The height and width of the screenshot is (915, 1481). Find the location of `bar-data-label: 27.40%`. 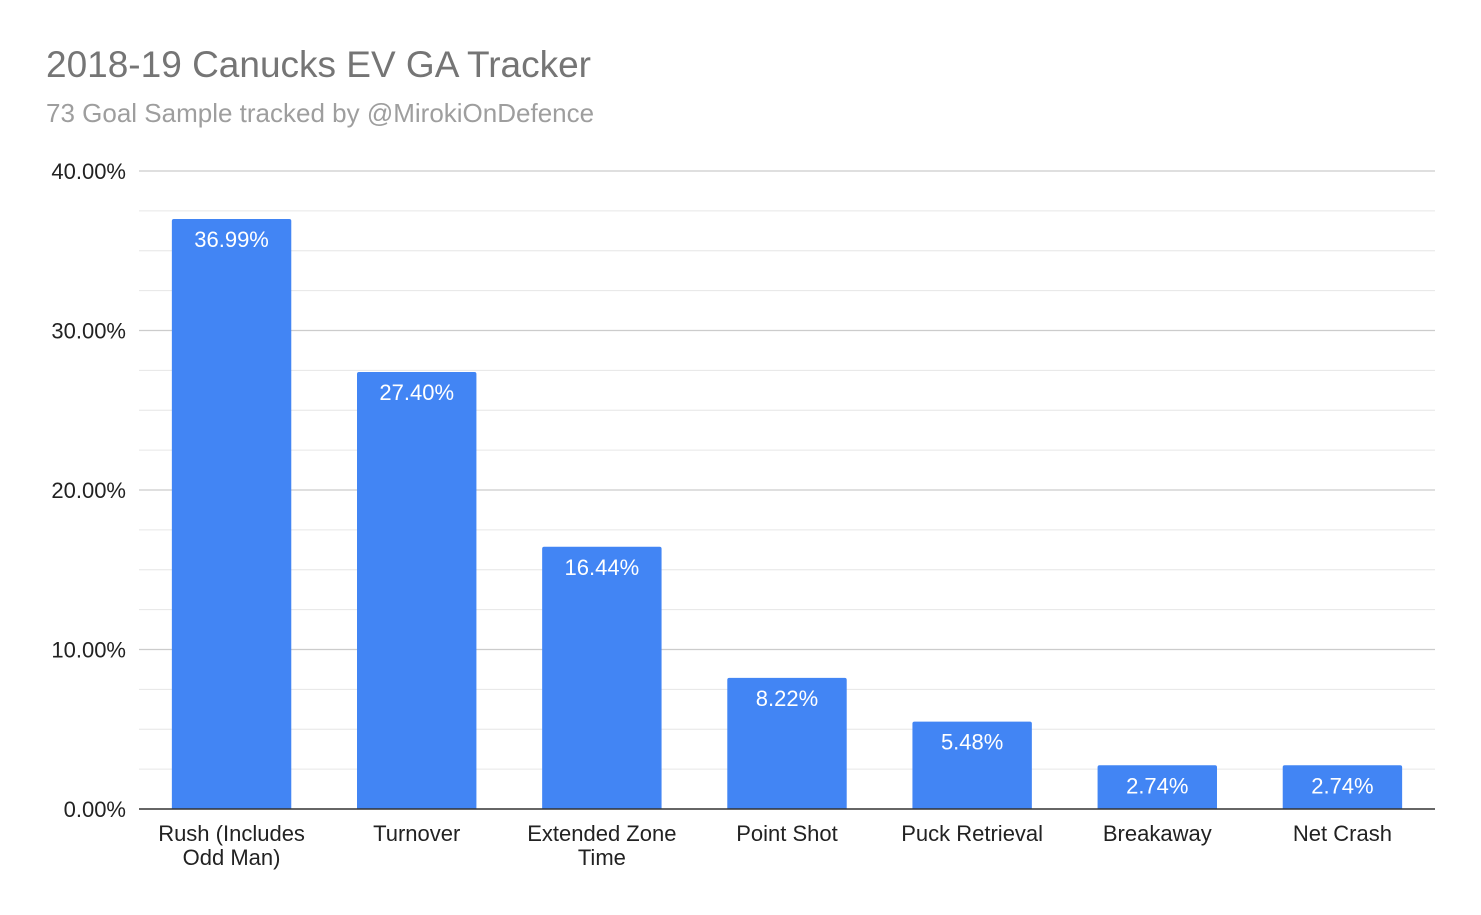

bar-data-label: 27.40% is located at coordinates (416, 392).